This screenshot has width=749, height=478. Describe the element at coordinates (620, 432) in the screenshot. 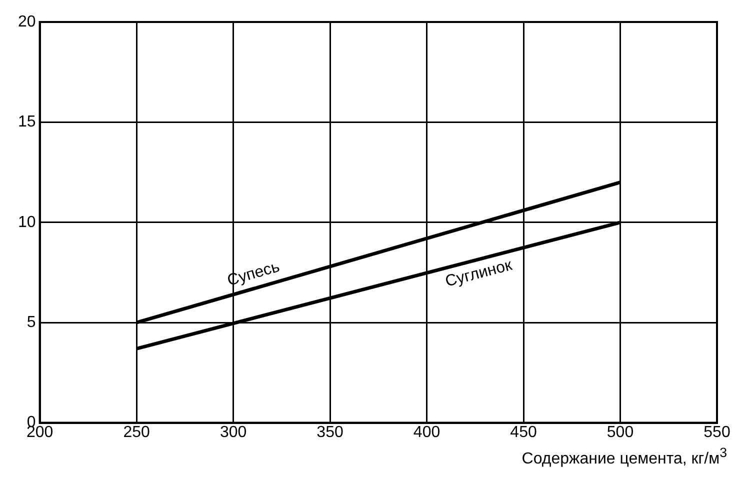

I see `x-tick-label: 500` at that location.